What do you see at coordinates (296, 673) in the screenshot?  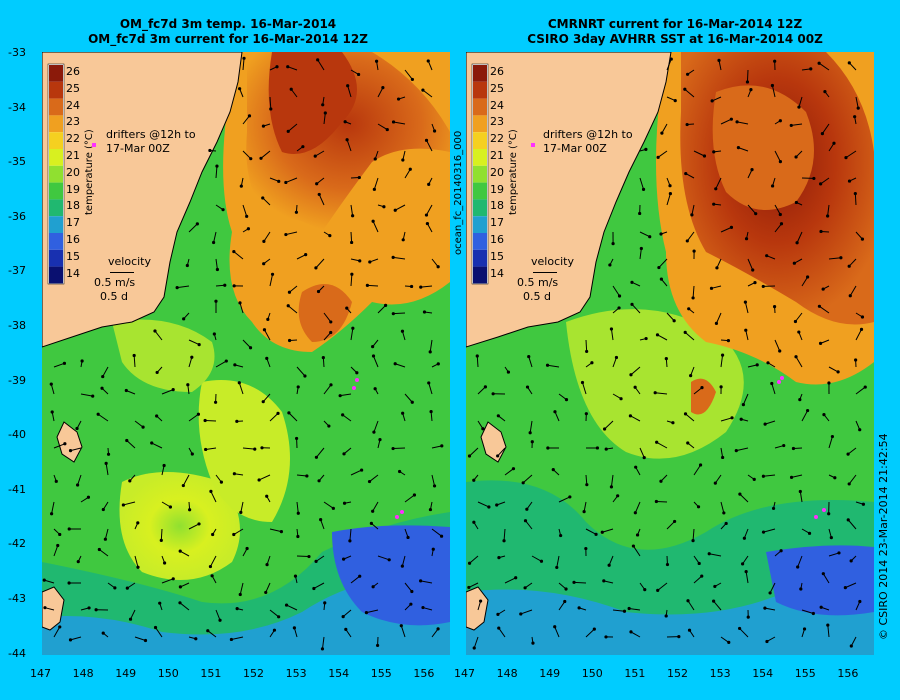 I see `x-tick-label: 153` at bounding box center [296, 673].